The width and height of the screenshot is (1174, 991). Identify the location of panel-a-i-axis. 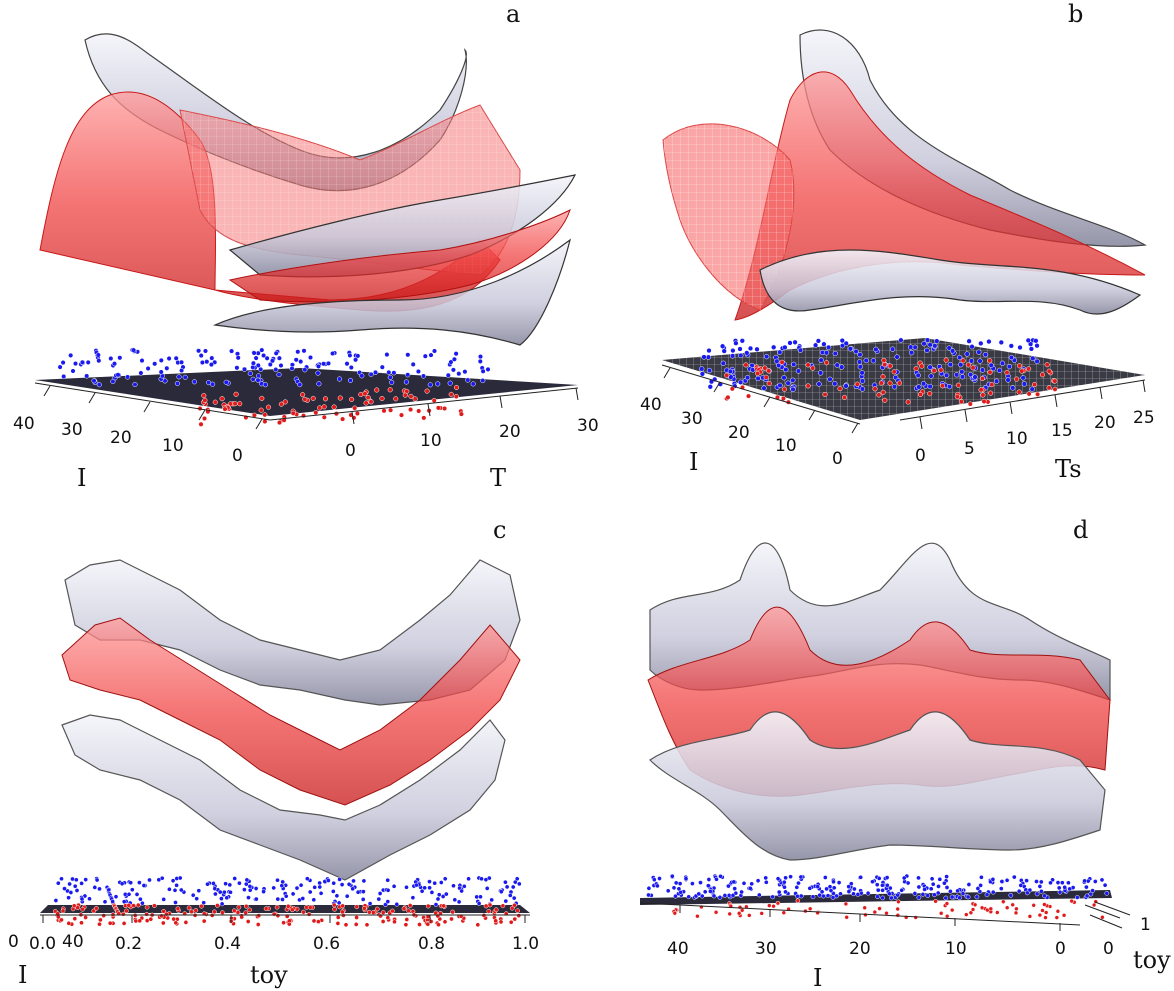
(152, 401).